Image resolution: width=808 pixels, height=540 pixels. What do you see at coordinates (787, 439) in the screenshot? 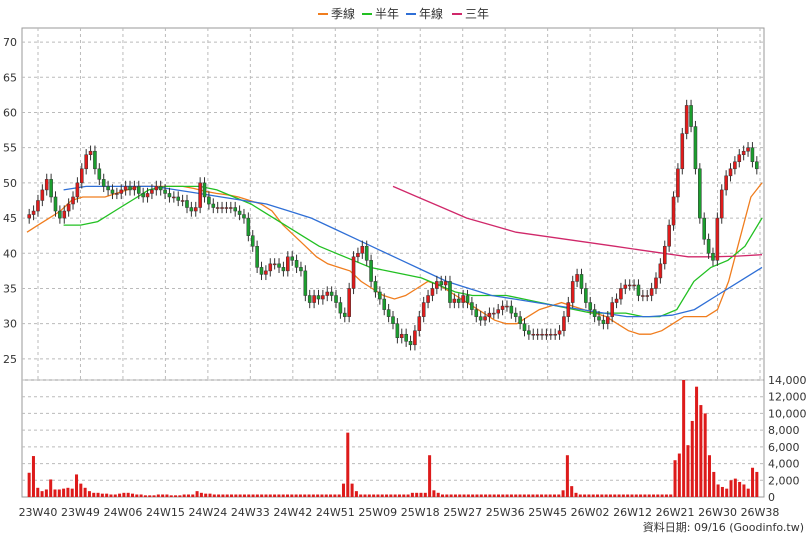
I see `volume-axis: 0 2,000 4,000 6,000 8,000 10,000 12,000 14,000` at bounding box center [787, 439].